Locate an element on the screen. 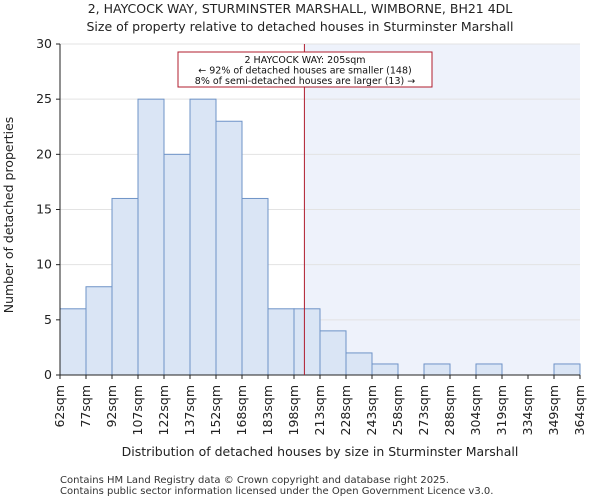  x-tick-label: 107sqm is located at coordinates (137, 410).